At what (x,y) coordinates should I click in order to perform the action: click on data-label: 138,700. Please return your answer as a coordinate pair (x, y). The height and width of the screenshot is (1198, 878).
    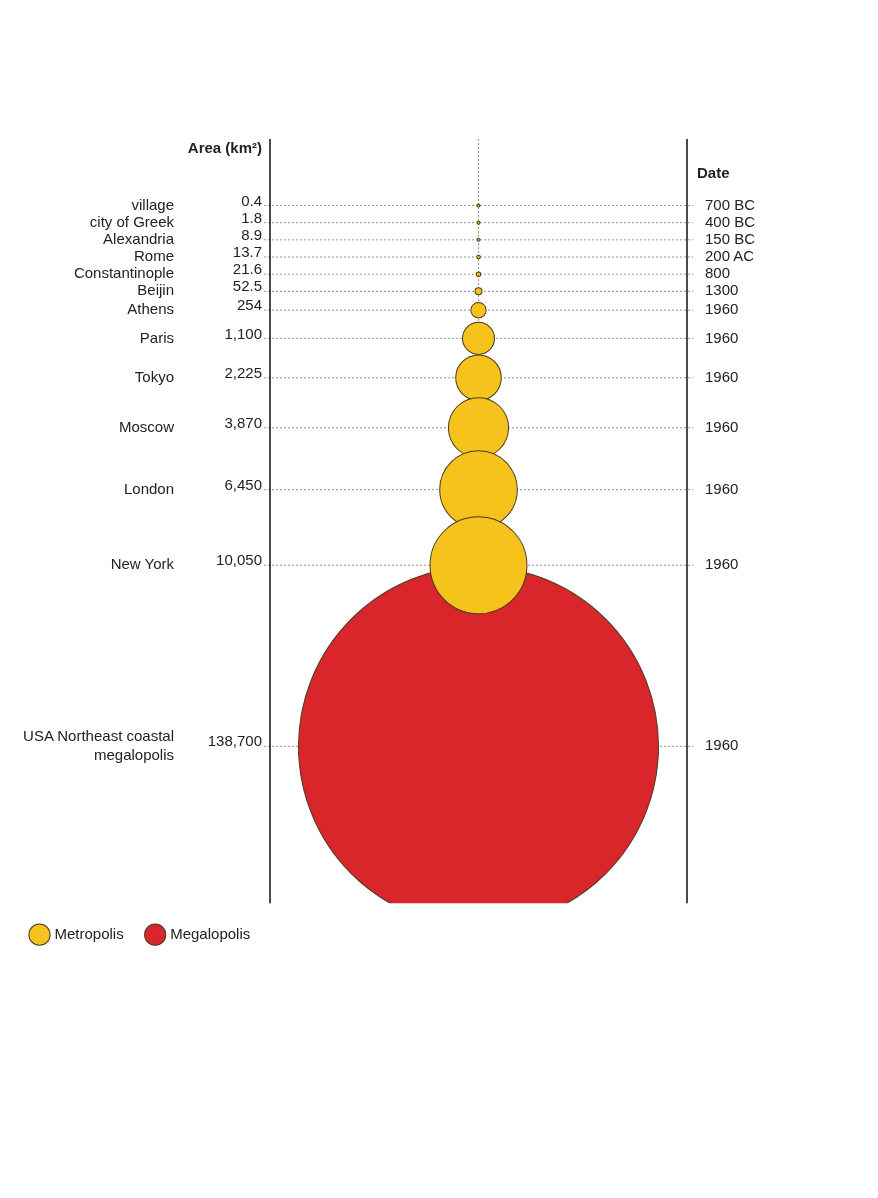
    Looking at the image, I should click on (234, 741).